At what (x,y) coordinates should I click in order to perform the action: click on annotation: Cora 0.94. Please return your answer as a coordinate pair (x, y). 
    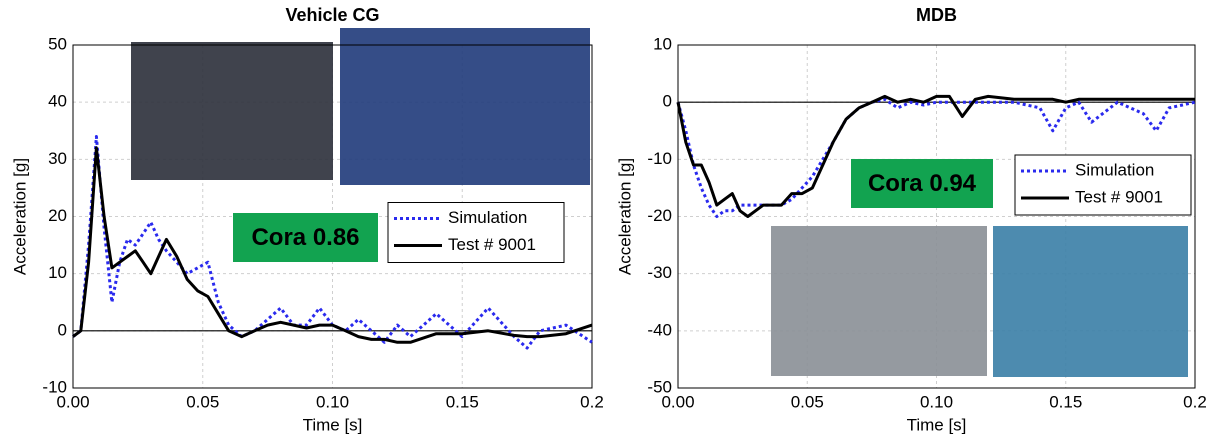
    Looking at the image, I should click on (922, 183).